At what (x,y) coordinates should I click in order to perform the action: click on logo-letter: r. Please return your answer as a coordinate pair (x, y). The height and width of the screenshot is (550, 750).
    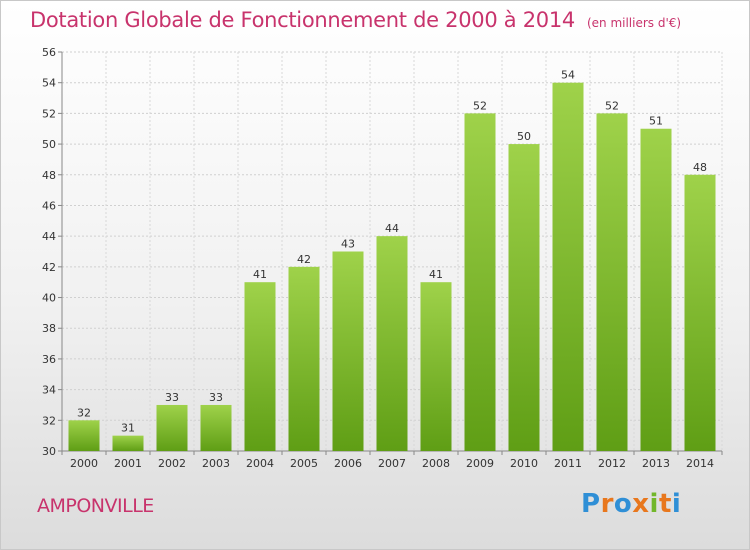
    Looking at the image, I should click on (607, 504).